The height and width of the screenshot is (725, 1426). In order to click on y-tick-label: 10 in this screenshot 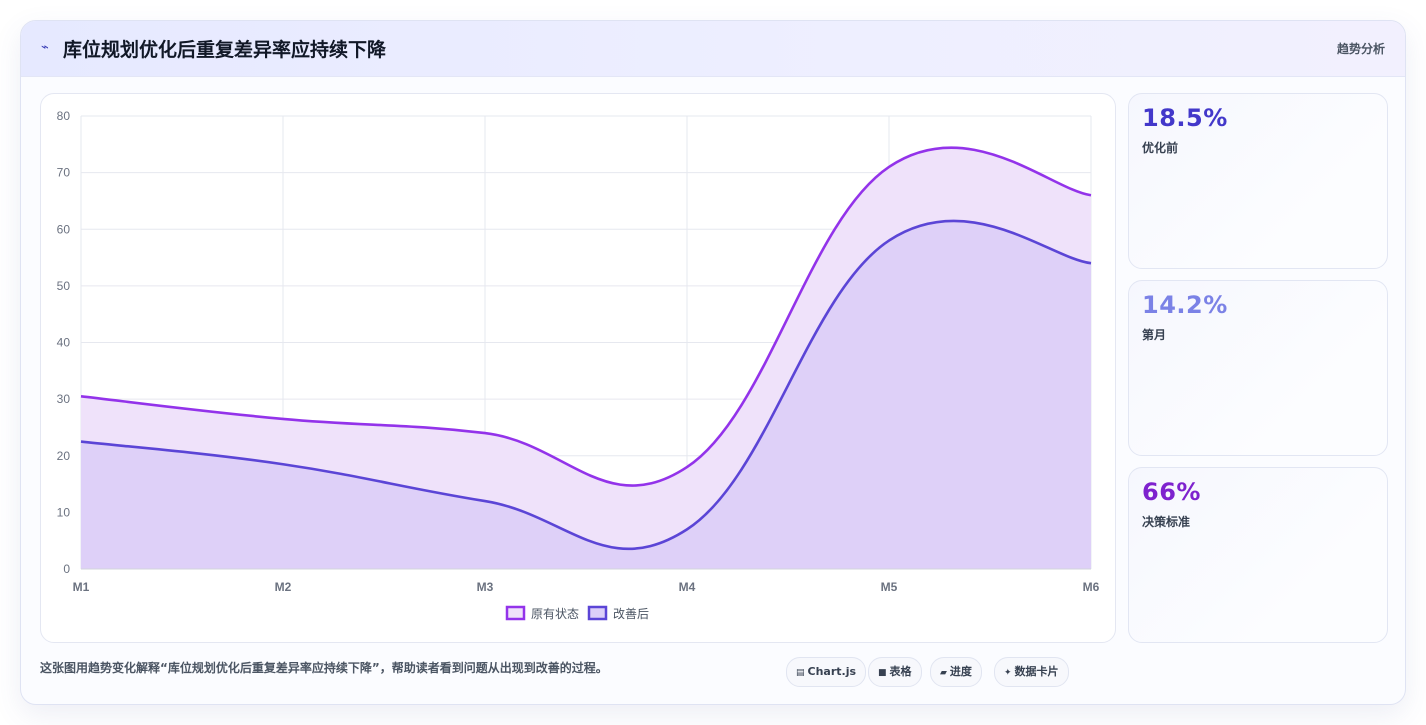, I will do `click(64, 512)`.